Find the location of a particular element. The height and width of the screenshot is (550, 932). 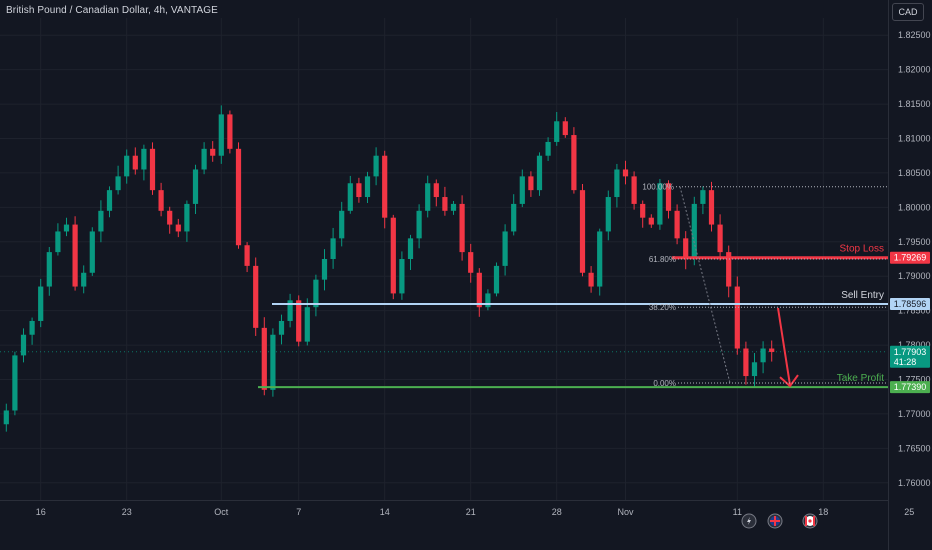

down-arrow-head is located at coordinates (789, 381).